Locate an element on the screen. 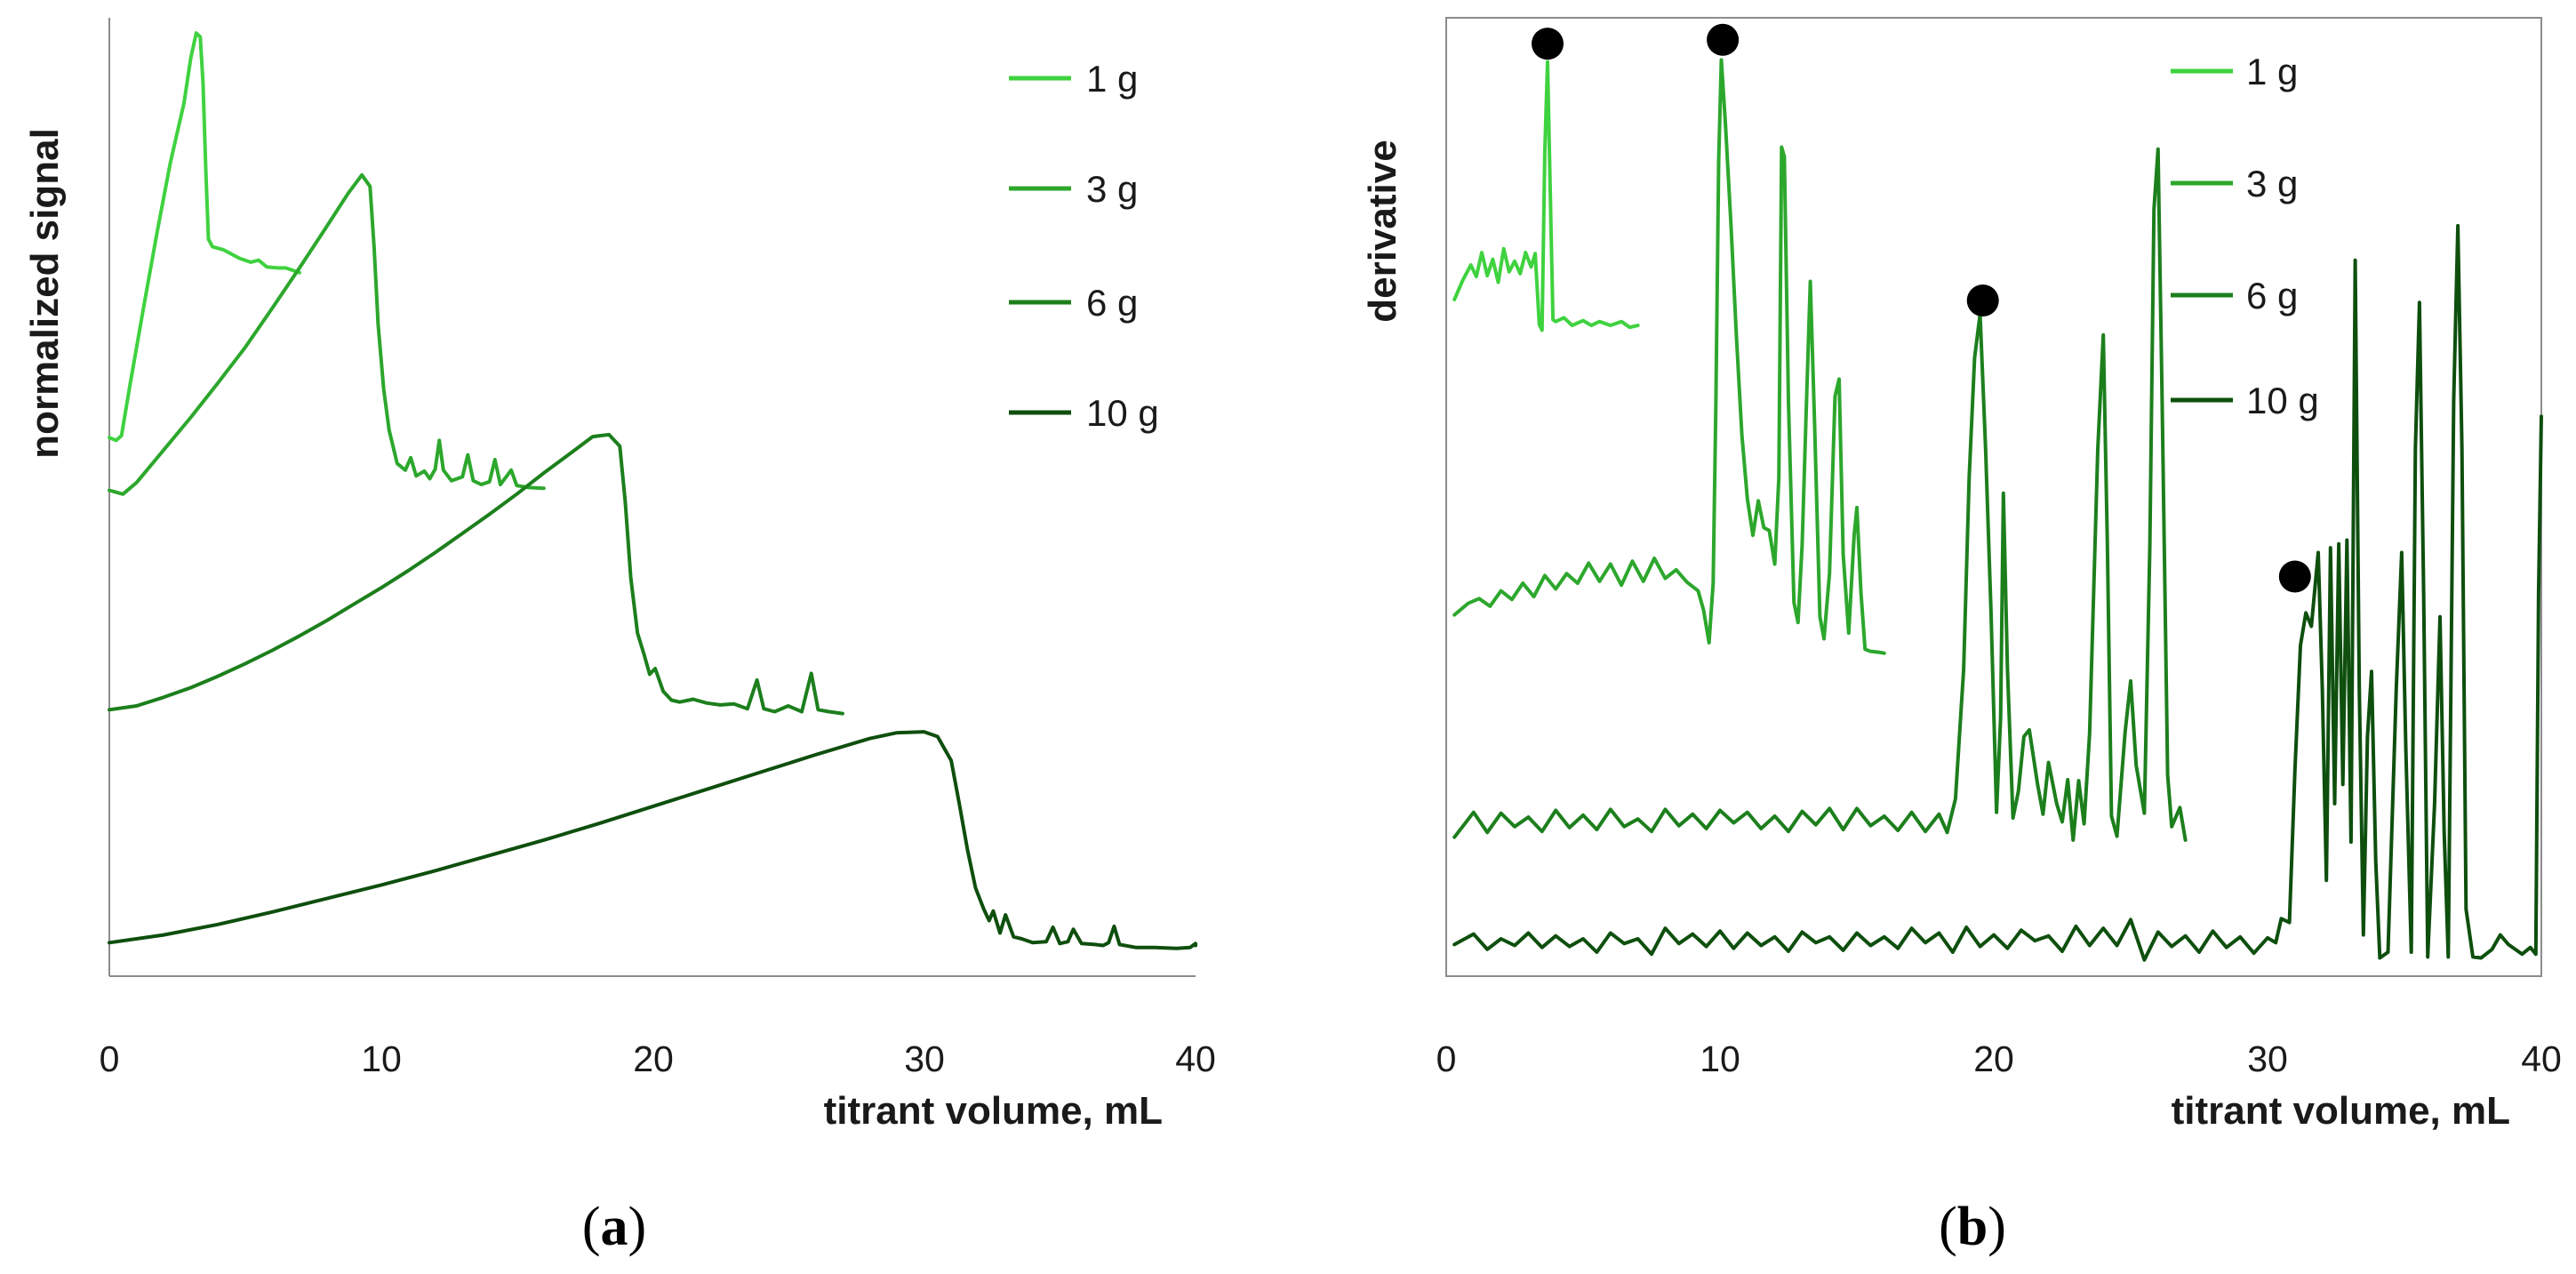 This screenshot has height=1274, width=2576. legend-b: 1 g 3 g 6 g 10 g is located at coordinates (2245, 236).